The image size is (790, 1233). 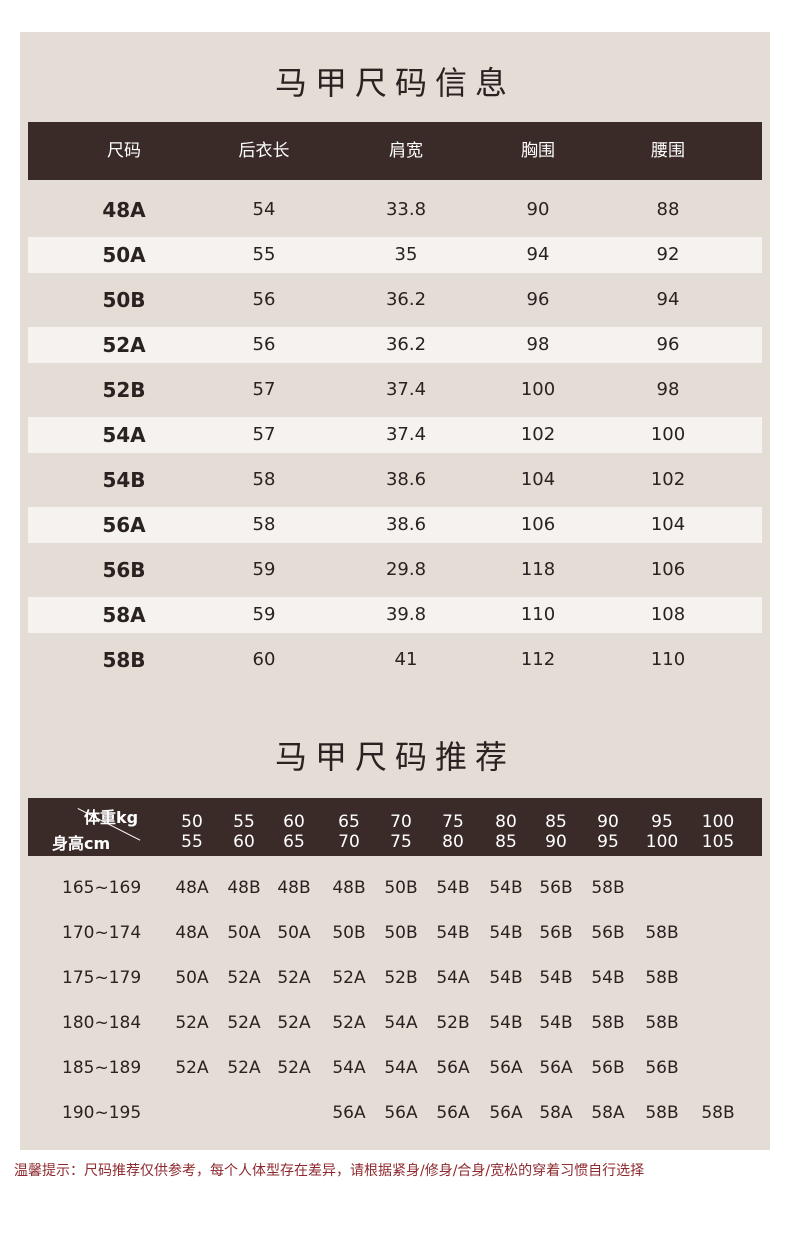 What do you see at coordinates (668, 614) in the screenshot?
I see `measure-cell: 108` at bounding box center [668, 614].